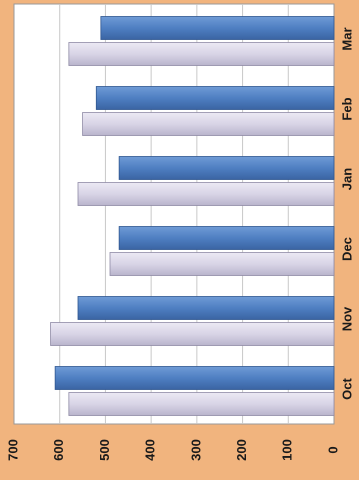  What do you see at coordinates (332, 449) in the screenshot?
I see `value-tick-0: 0` at bounding box center [332, 449].